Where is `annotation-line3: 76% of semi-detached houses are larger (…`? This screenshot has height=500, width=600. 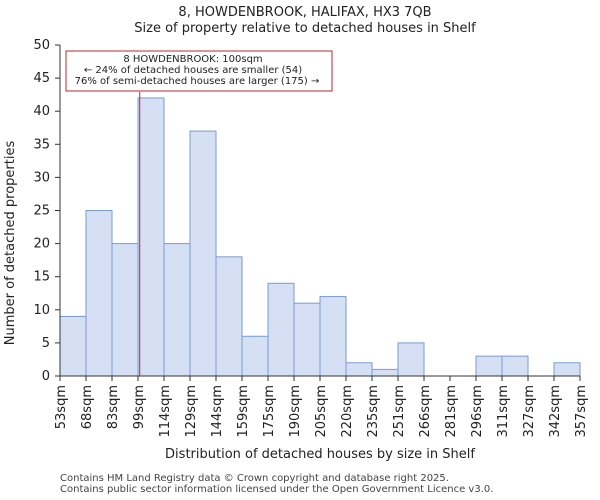 annotation-line3: 76% of semi-detached houses are larger (… is located at coordinates (197, 81).